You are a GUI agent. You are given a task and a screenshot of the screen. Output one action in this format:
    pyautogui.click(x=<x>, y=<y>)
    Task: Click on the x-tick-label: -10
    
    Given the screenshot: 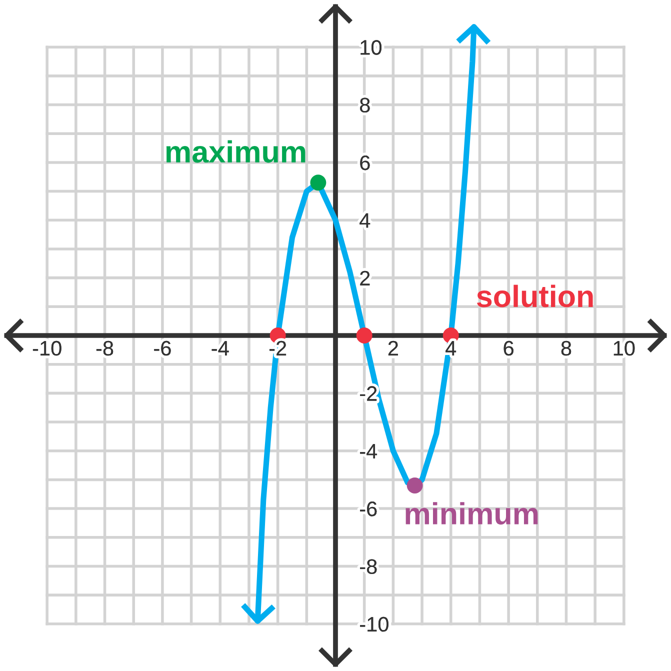 What is the action you would take?
    pyautogui.click(x=47, y=348)
    